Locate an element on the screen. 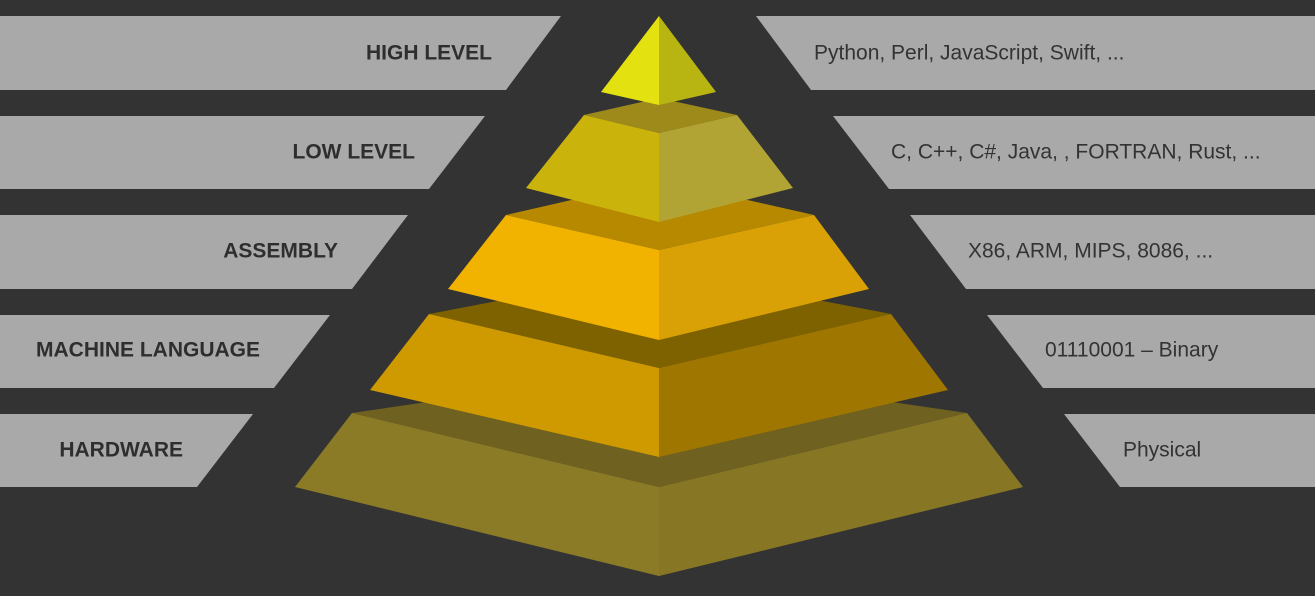 This screenshot has height=596, width=1315. left-band-low-level is located at coordinates (242, 152).